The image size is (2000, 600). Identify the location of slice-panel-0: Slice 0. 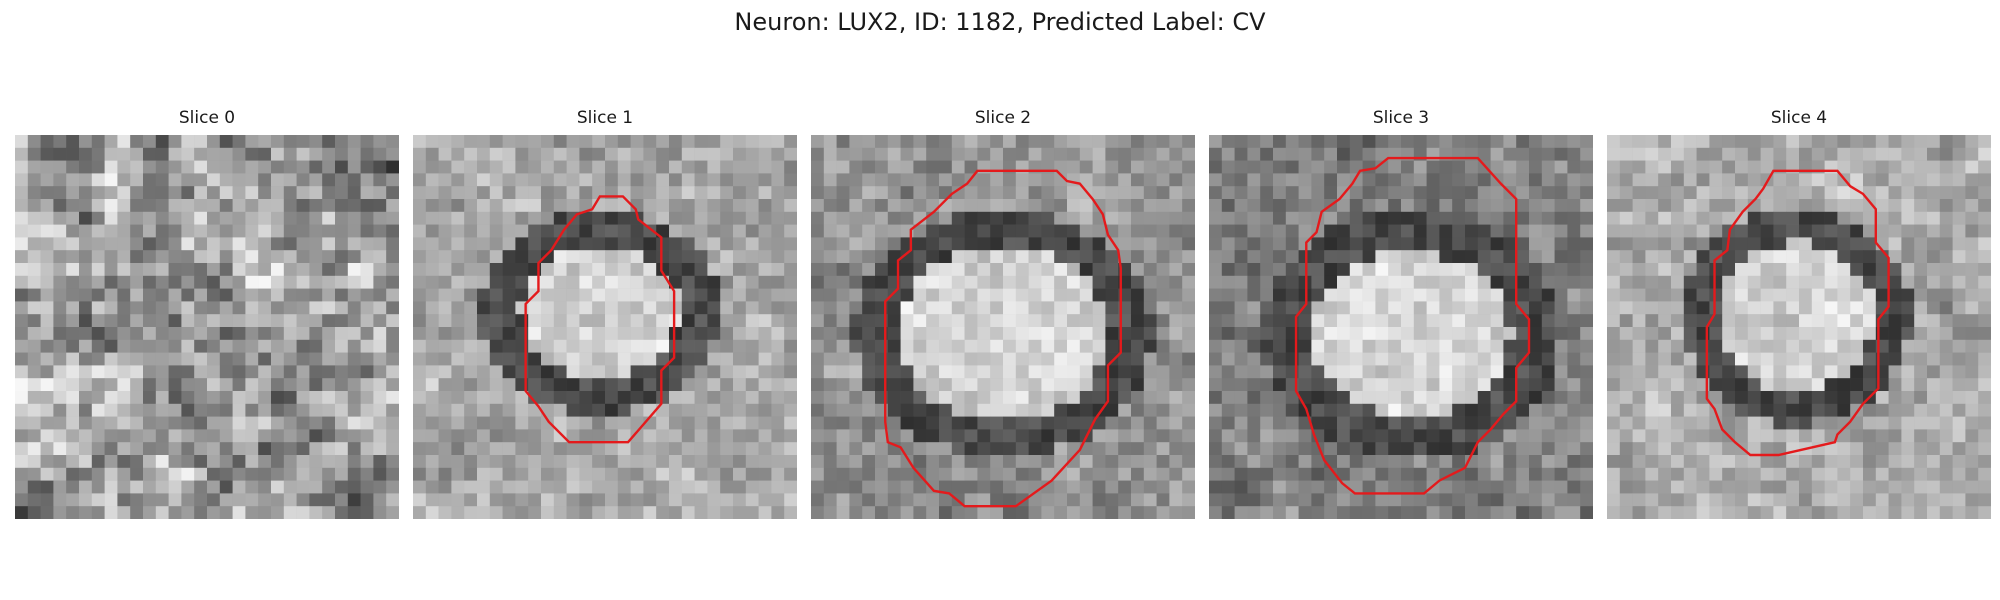
(207, 316).